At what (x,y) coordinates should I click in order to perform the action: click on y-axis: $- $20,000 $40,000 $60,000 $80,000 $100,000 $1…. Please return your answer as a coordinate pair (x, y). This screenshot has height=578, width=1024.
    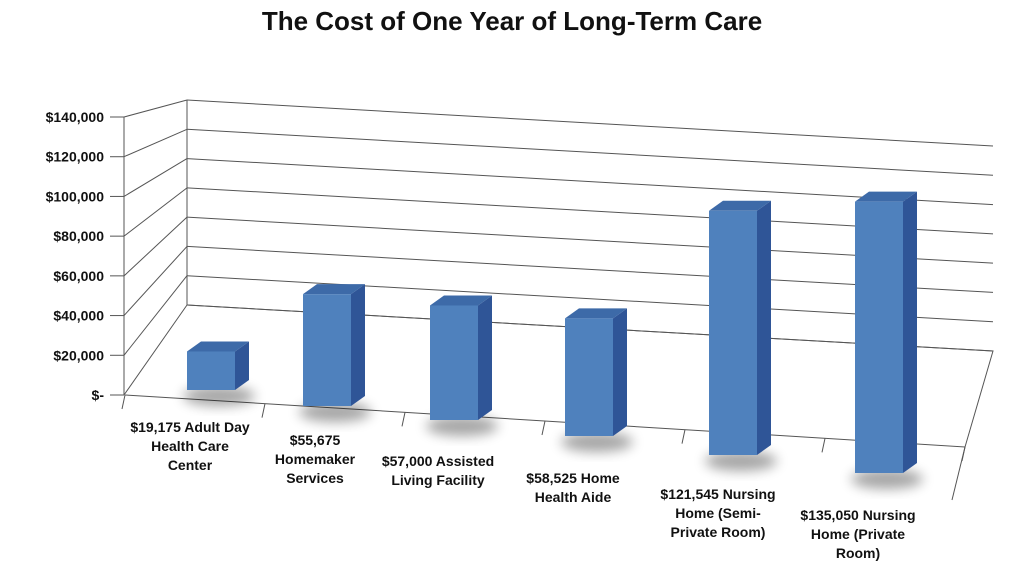
    Looking at the image, I should click on (85, 256).